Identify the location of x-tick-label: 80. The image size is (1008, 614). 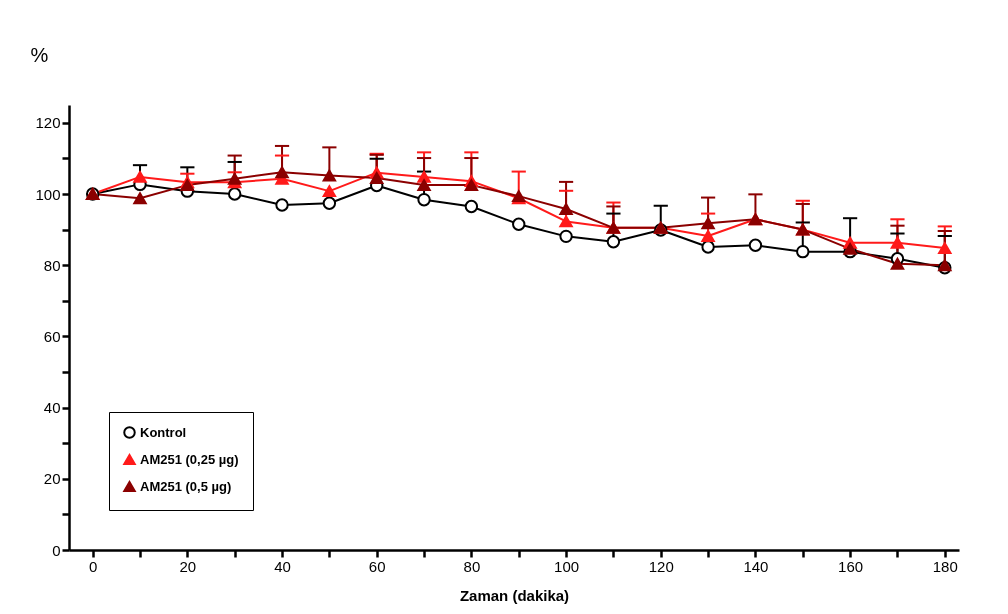
(472, 566).